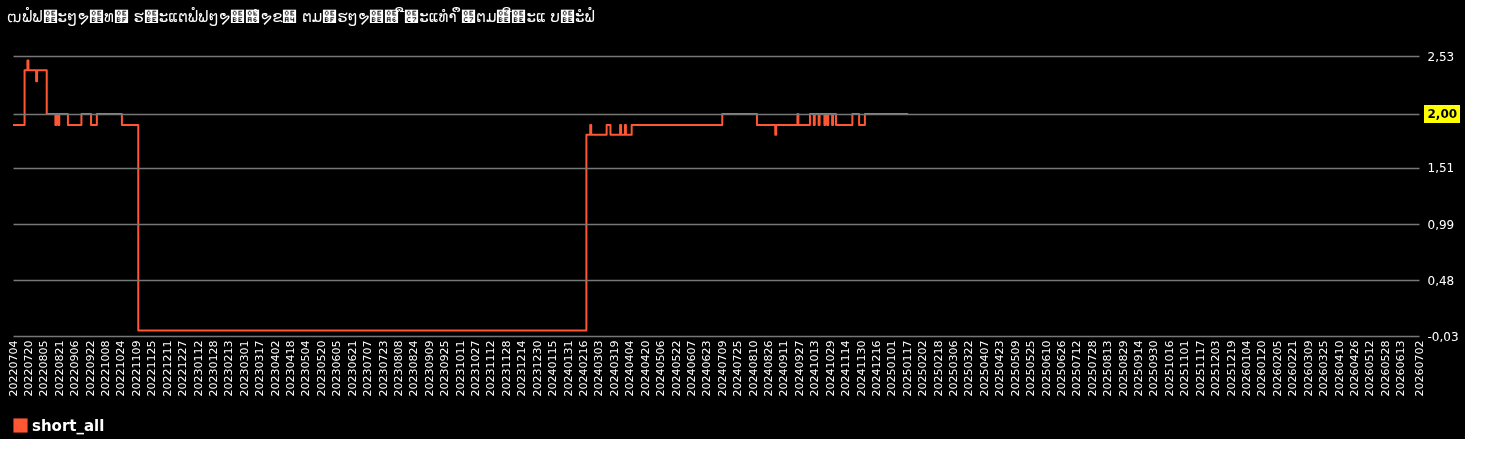  Describe the element at coordinates (1154, 368) in the screenshot. I see `x-tick-label: 20250930` at that location.